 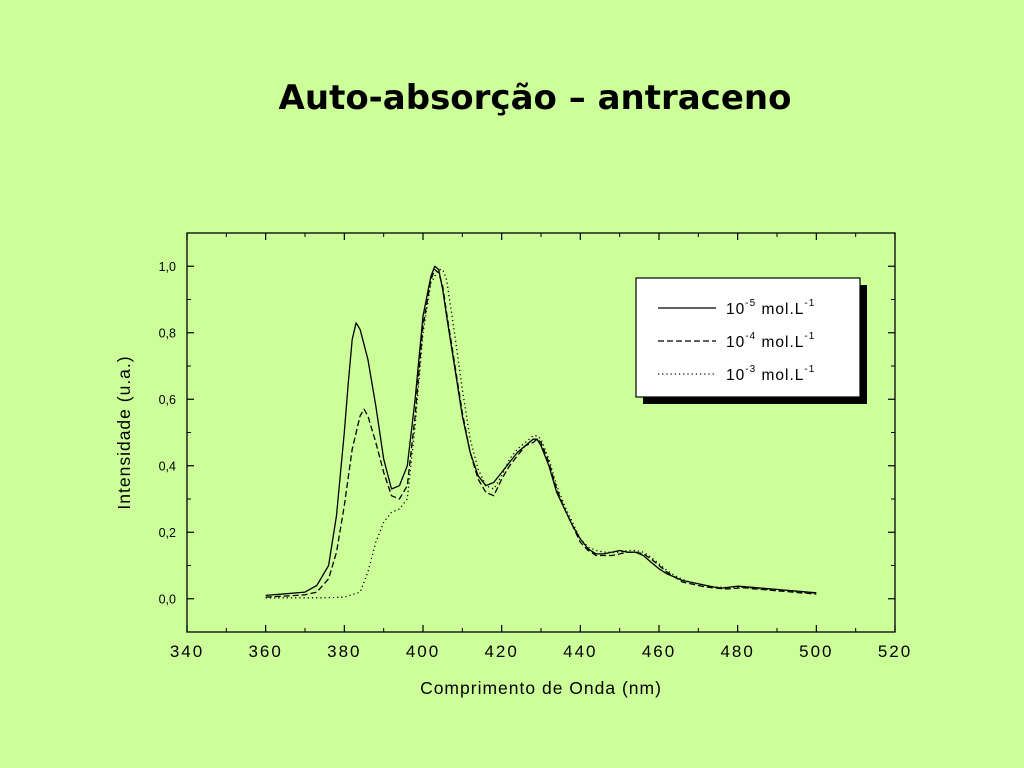 What do you see at coordinates (423, 651) in the screenshot?
I see `x-tick-label: 400` at bounding box center [423, 651].